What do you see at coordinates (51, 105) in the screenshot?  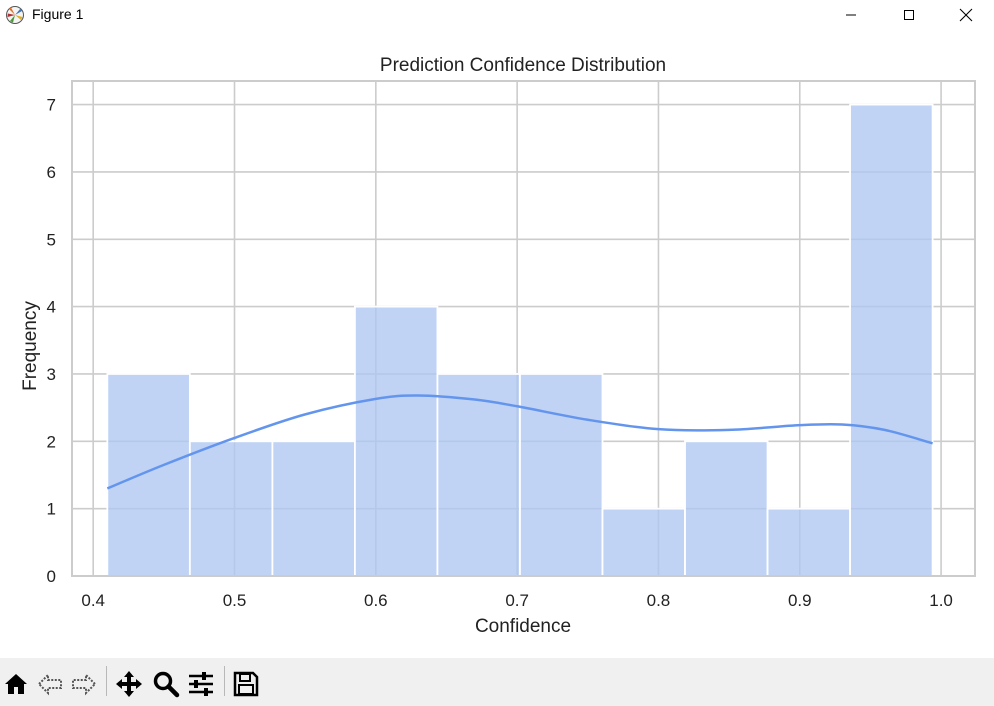 I see `y-tick-label: 7` at bounding box center [51, 105].